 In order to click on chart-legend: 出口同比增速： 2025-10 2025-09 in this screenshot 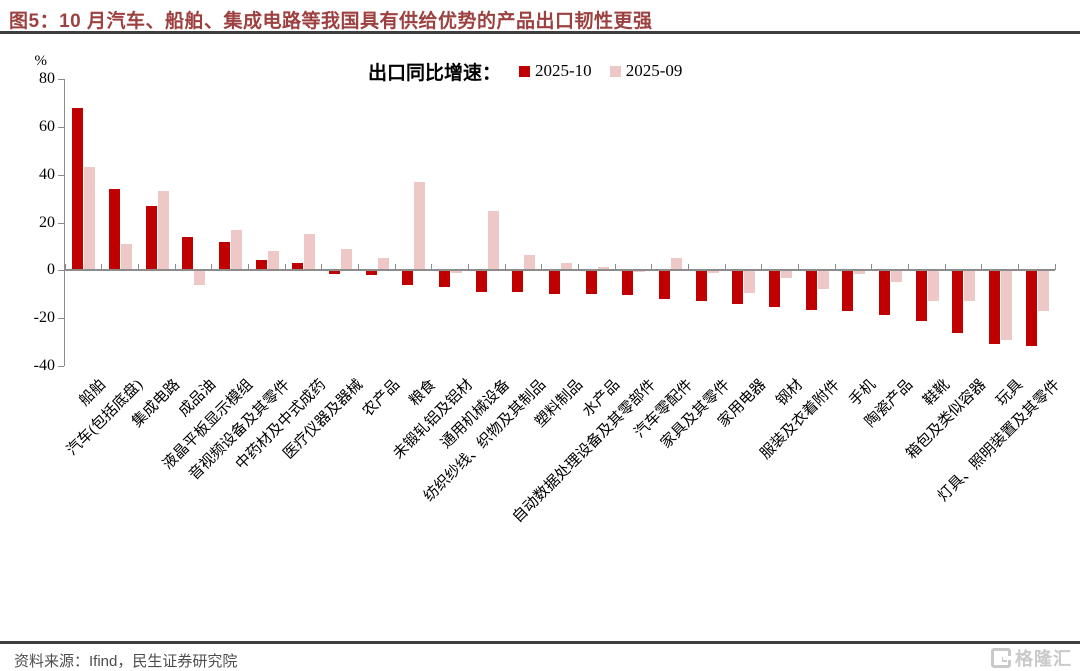, I will do `click(525, 71)`.